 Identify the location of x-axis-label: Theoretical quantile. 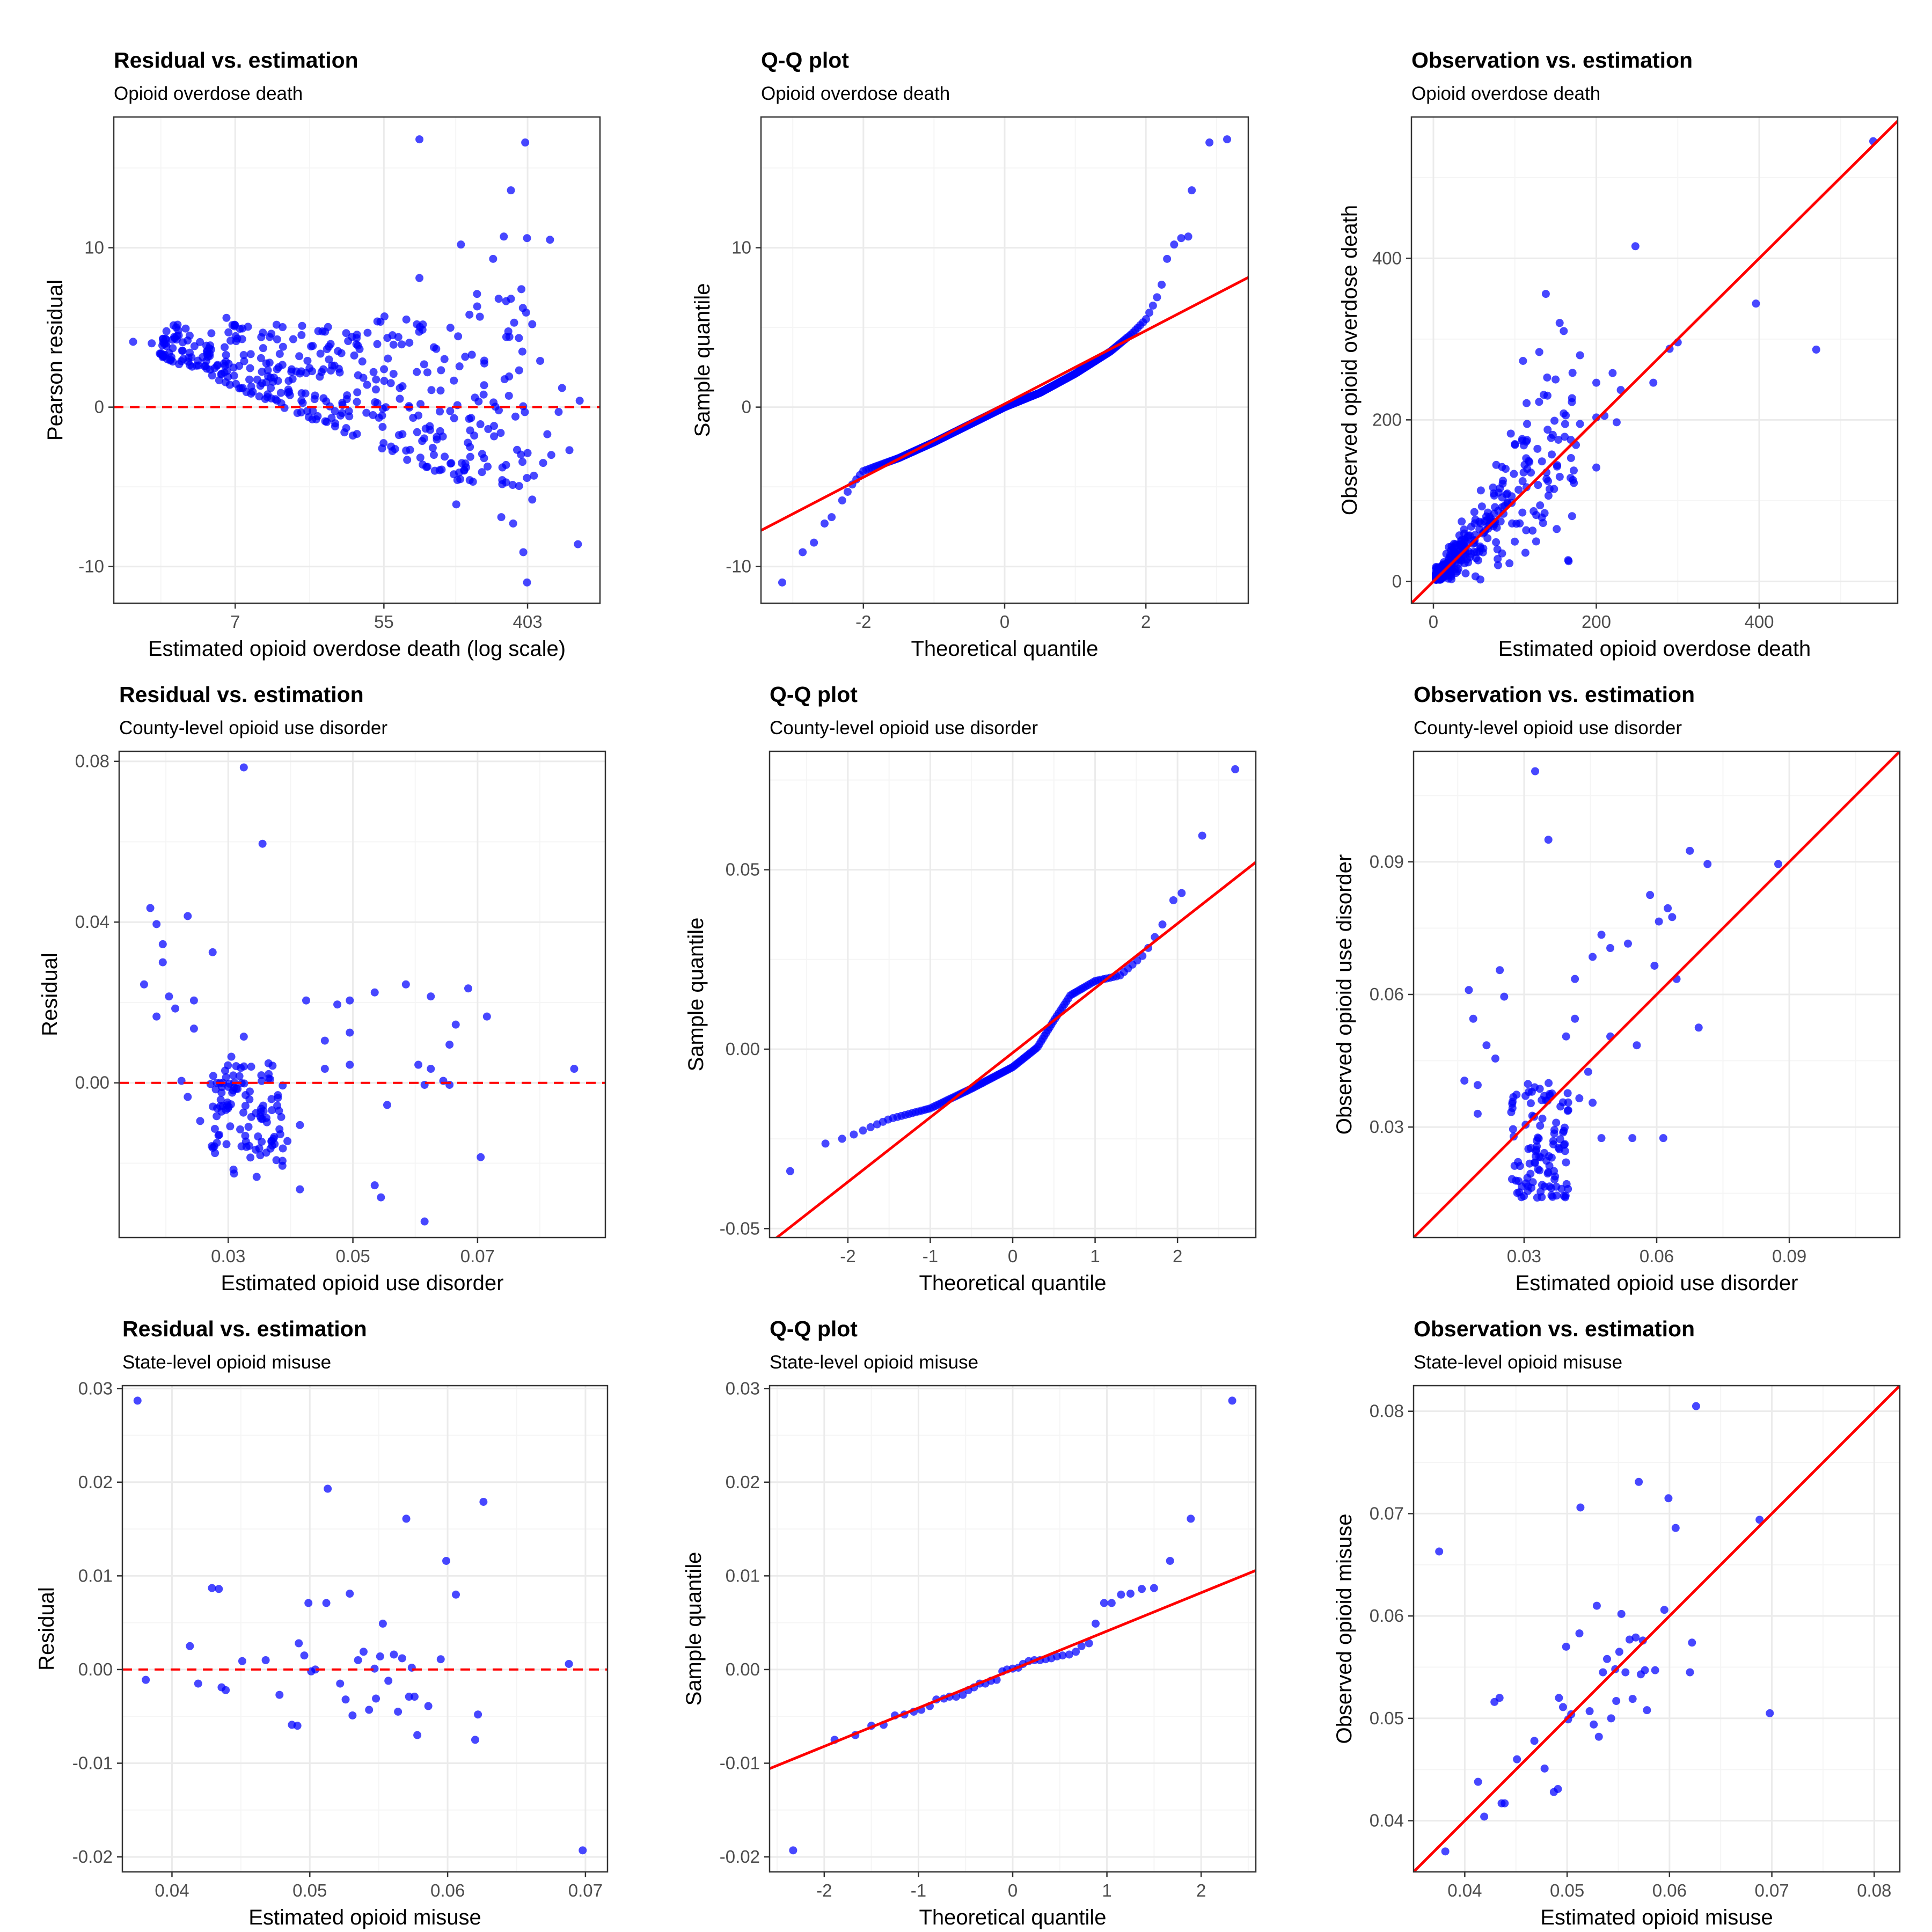
(1012, 1283).